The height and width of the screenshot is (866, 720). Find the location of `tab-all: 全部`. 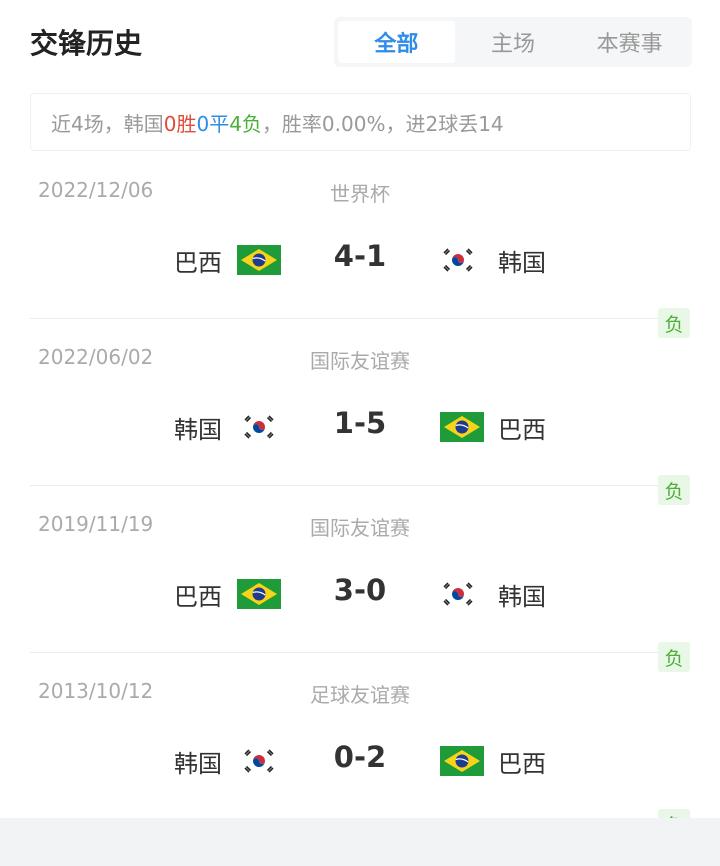

tab-all: 全部 is located at coordinates (396, 42).